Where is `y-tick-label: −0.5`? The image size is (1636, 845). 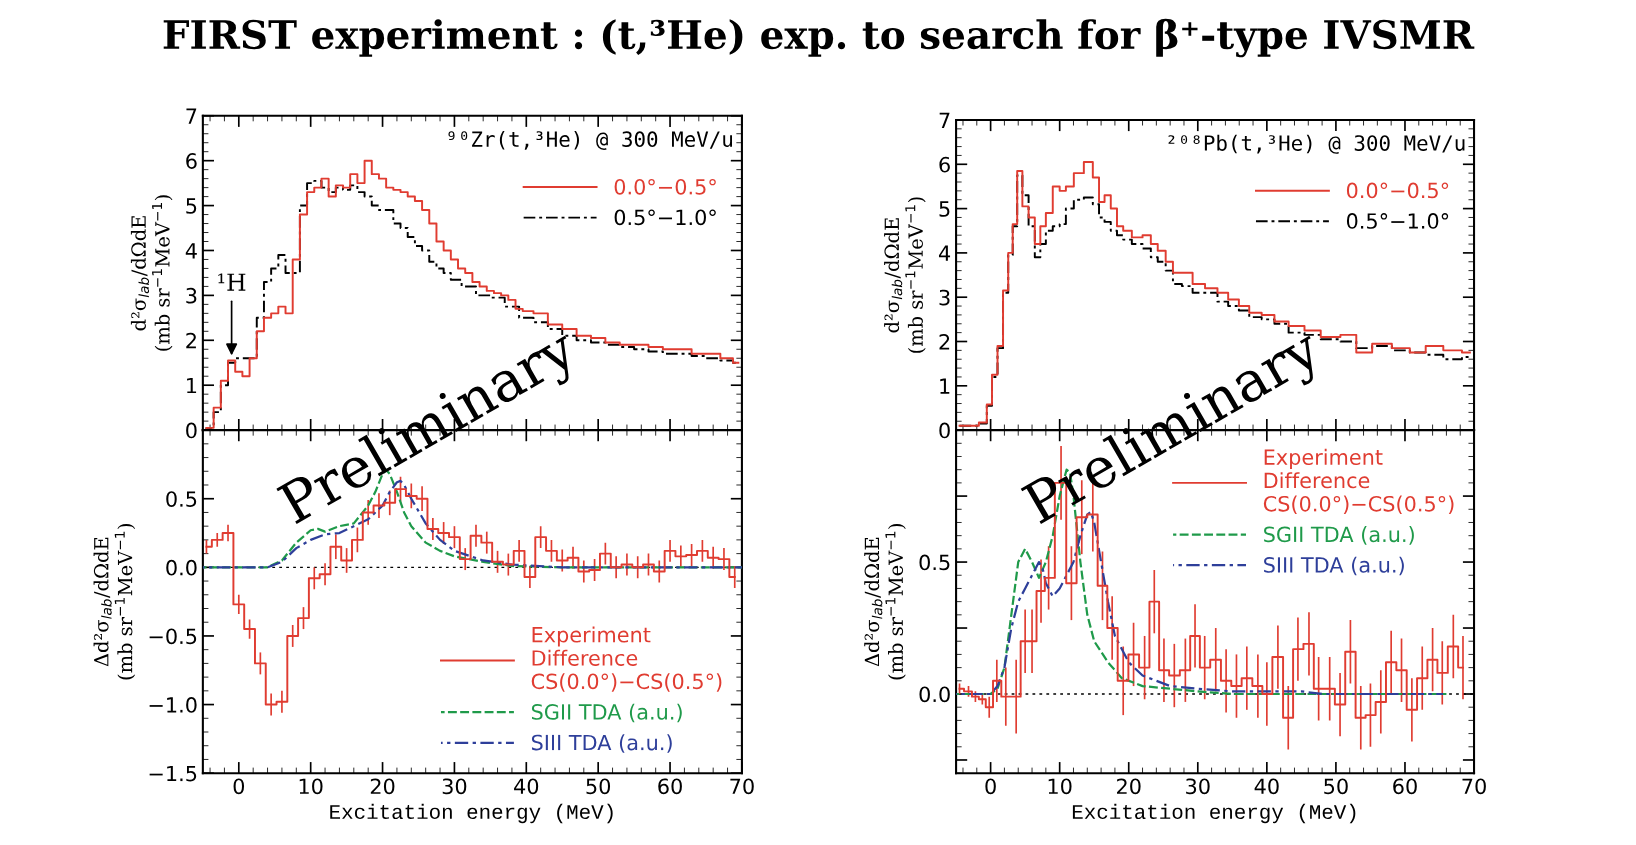 y-tick-label: −0.5 is located at coordinates (173, 636).